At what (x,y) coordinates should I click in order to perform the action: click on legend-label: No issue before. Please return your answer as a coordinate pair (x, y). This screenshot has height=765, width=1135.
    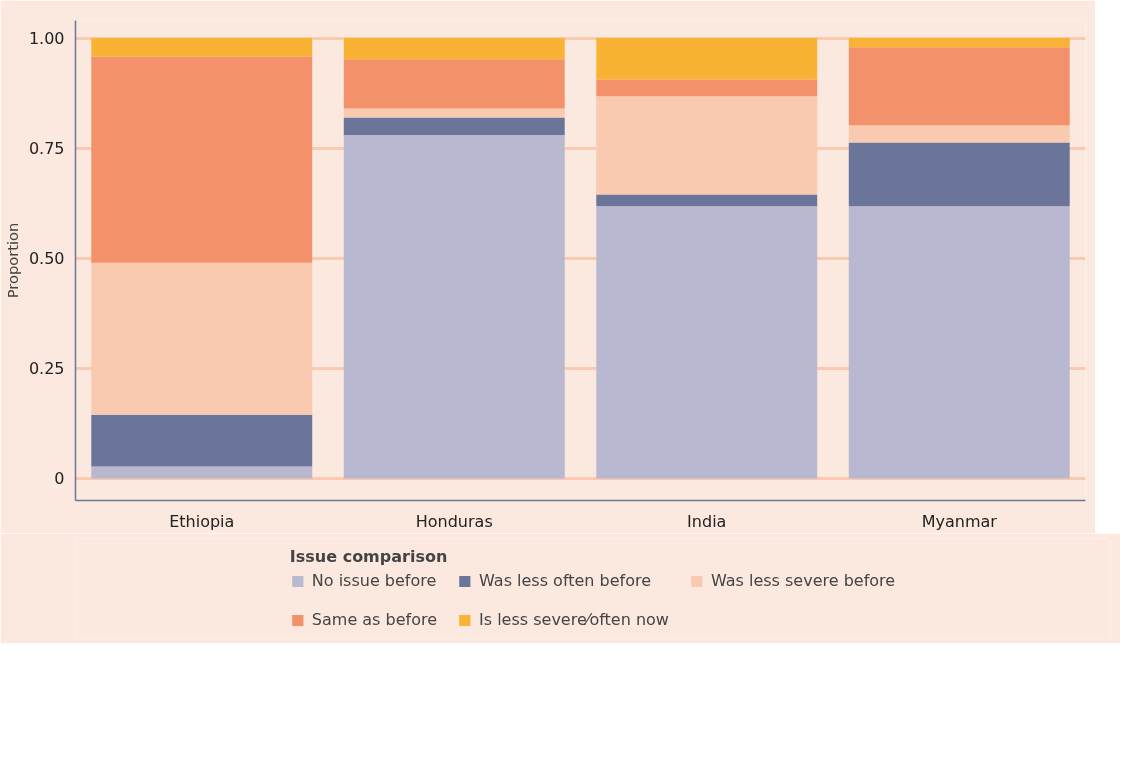
    Looking at the image, I should click on (374, 580).